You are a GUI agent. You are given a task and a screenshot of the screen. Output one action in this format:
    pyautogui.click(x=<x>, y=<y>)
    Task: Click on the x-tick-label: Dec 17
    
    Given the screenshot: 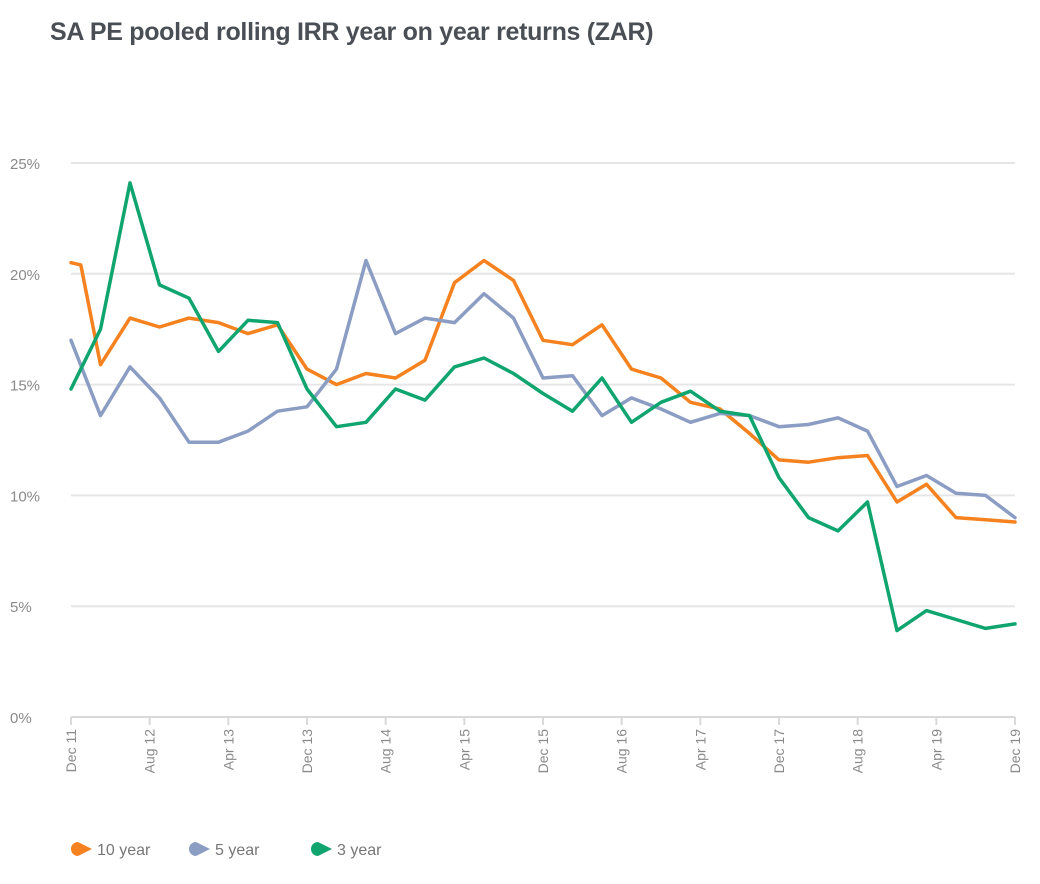 What is the action you would take?
    pyautogui.click(x=779, y=751)
    